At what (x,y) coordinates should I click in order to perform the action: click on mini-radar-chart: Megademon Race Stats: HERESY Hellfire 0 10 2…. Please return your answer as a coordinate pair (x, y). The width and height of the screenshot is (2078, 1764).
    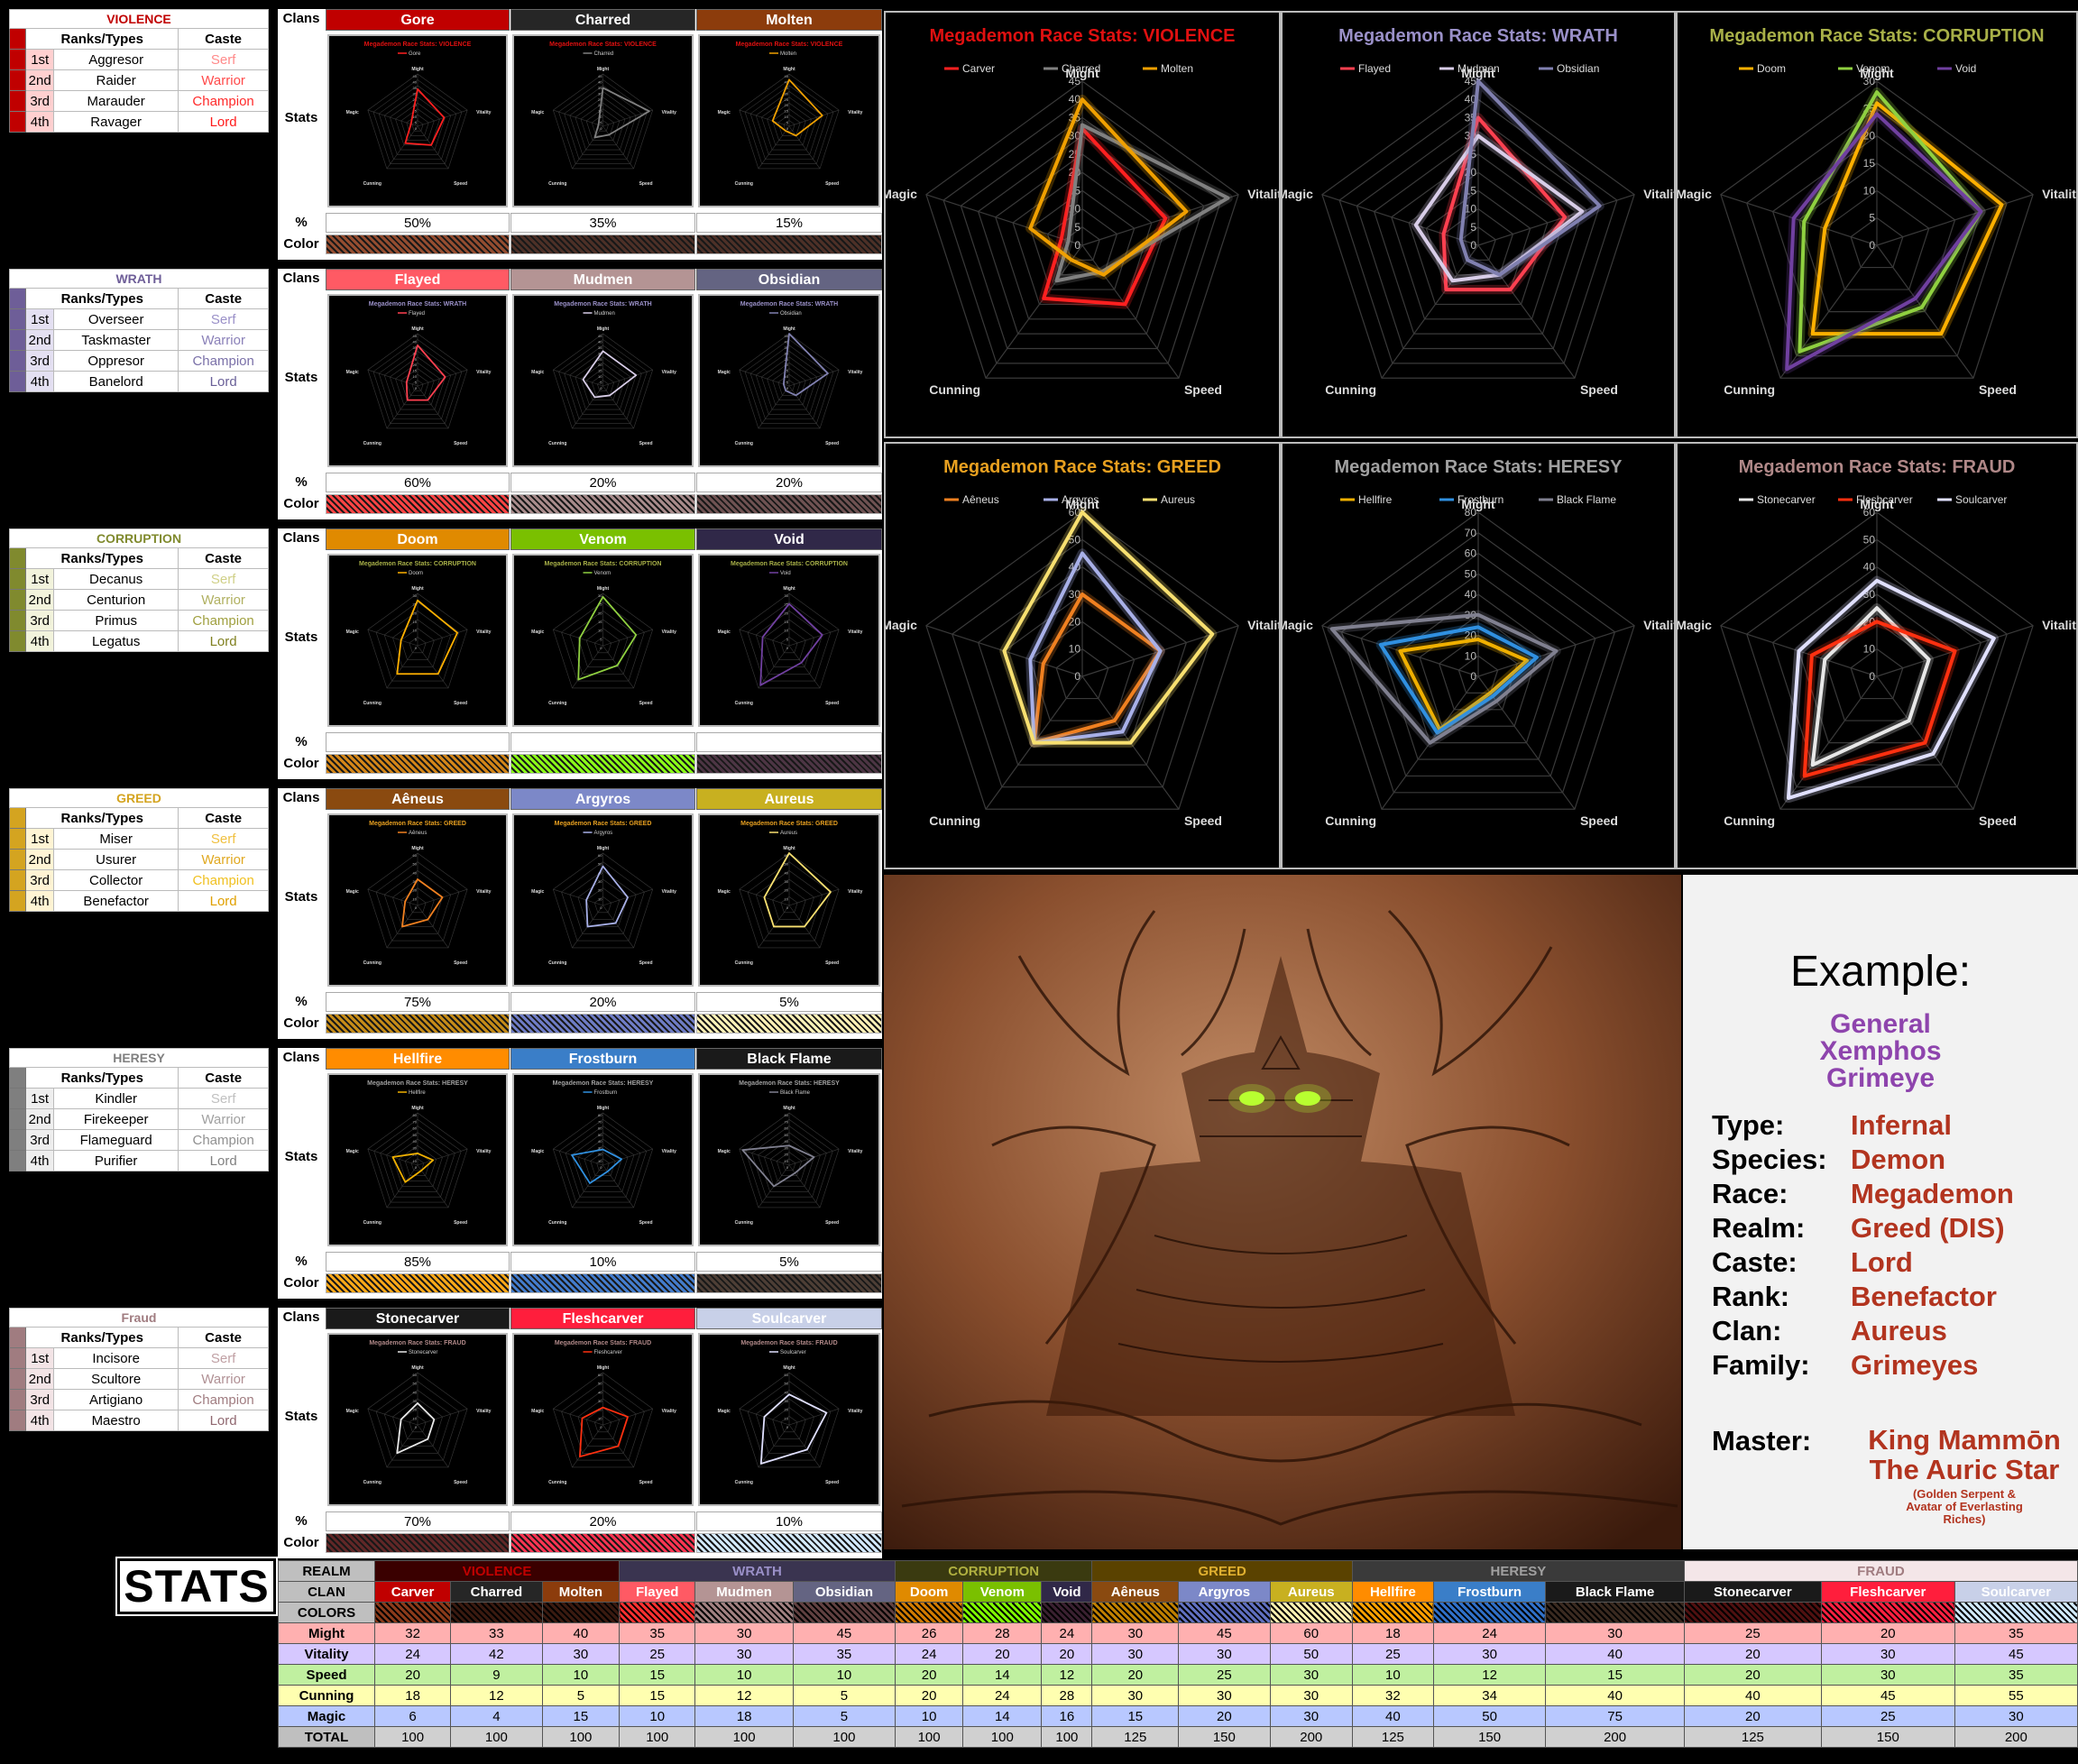
    Looking at the image, I should click on (417, 1159).